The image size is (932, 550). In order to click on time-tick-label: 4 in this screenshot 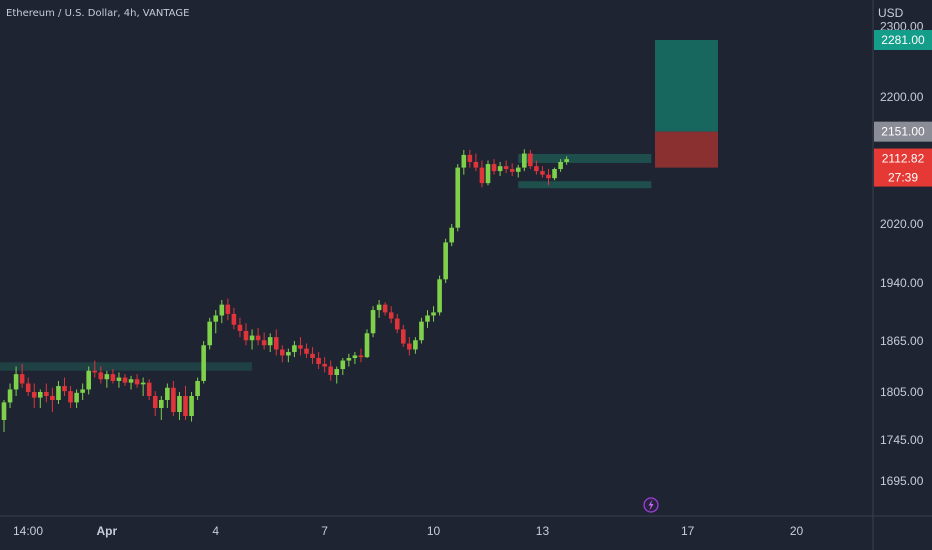, I will do `click(215, 531)`.